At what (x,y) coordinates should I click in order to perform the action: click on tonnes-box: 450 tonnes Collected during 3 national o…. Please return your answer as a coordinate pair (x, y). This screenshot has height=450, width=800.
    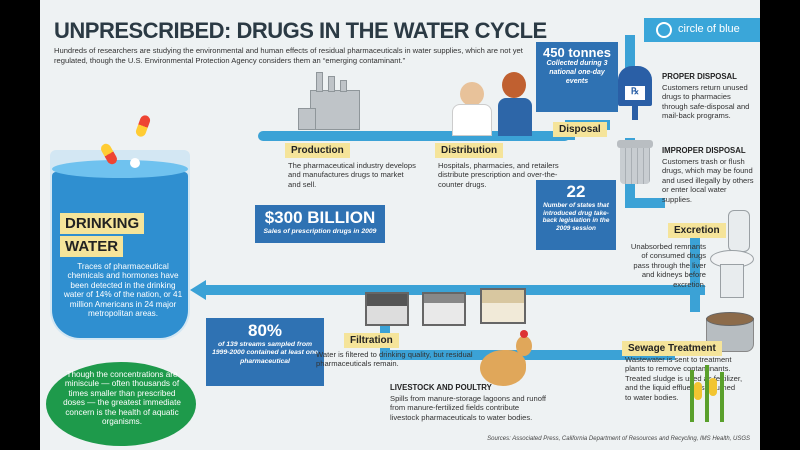
    Looking at the image, I should click on (577, 77).